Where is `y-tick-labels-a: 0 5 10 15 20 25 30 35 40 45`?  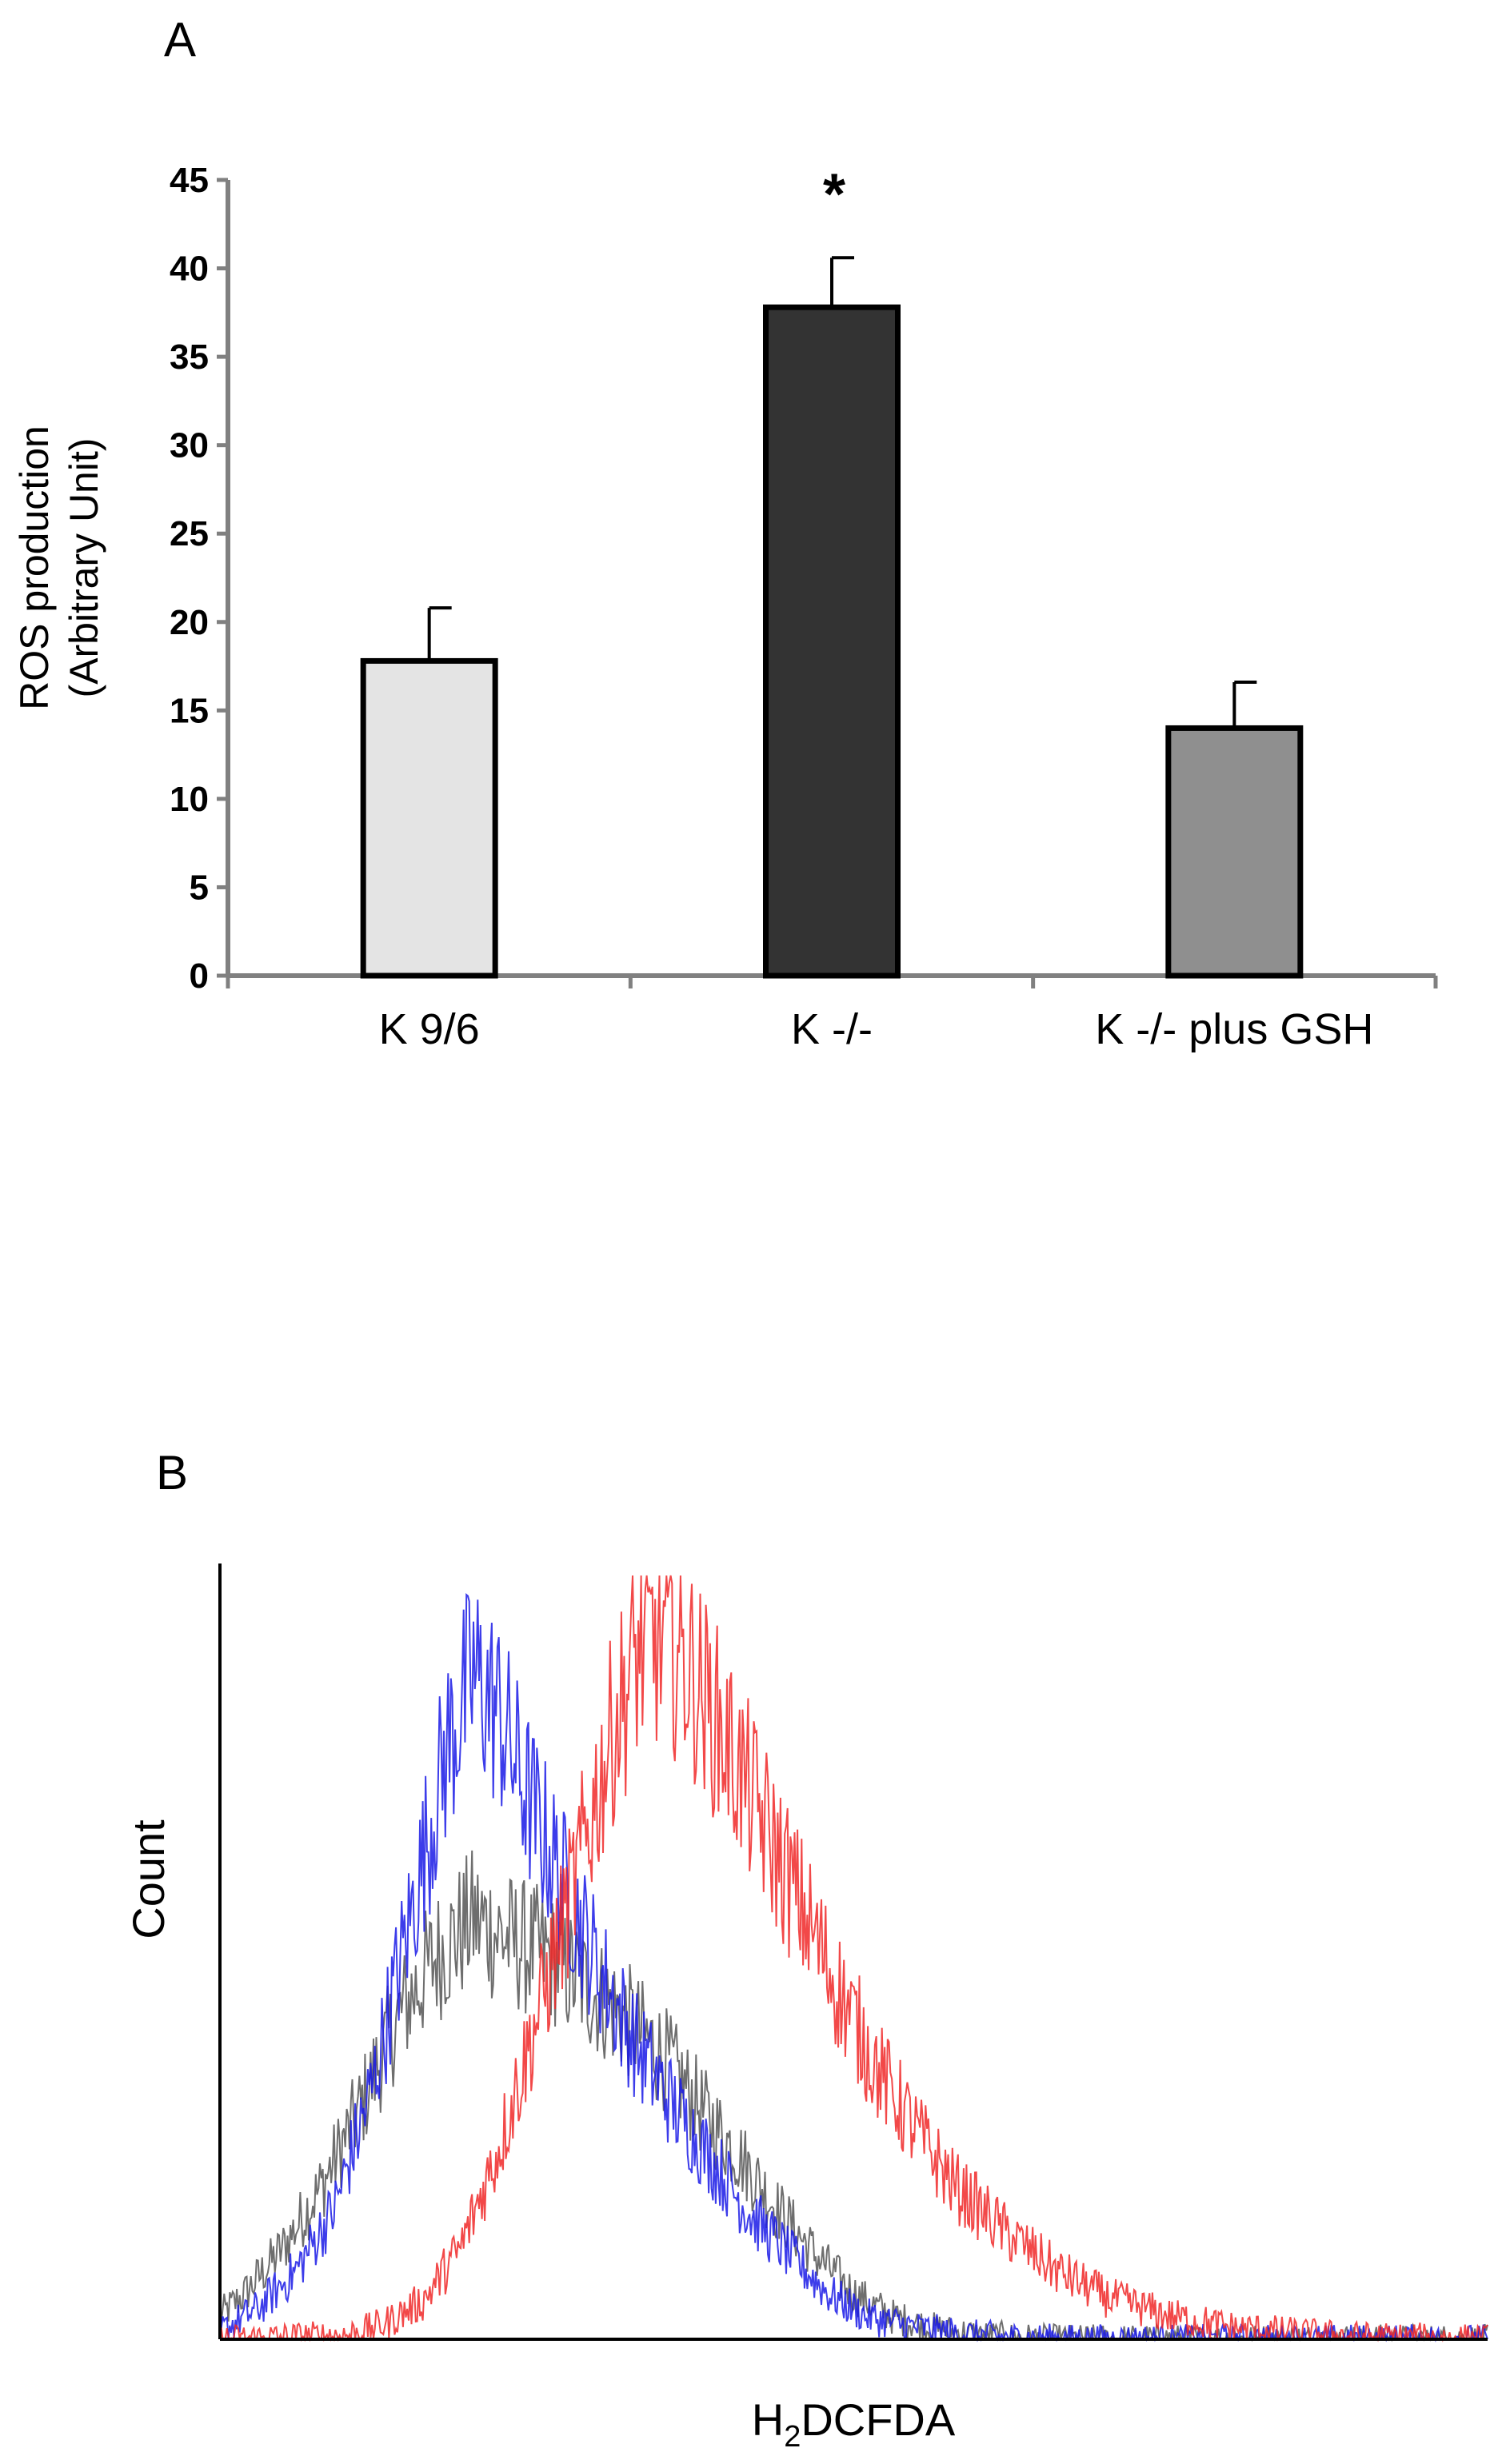 y-tick-labels-a: 0 5 10 15 20 25 30 35 40 45 is located at coordinates (189, 578).